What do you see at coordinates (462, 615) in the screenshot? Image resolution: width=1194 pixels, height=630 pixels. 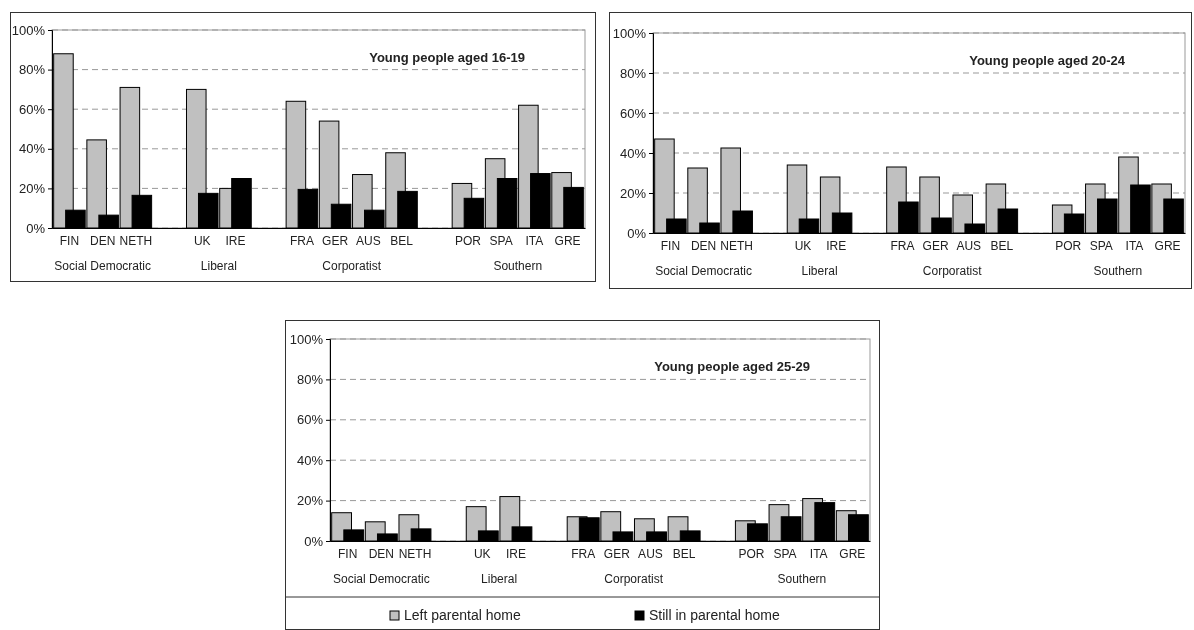 I see `legend-label: Left parental home` at bounding box center [462, 615].